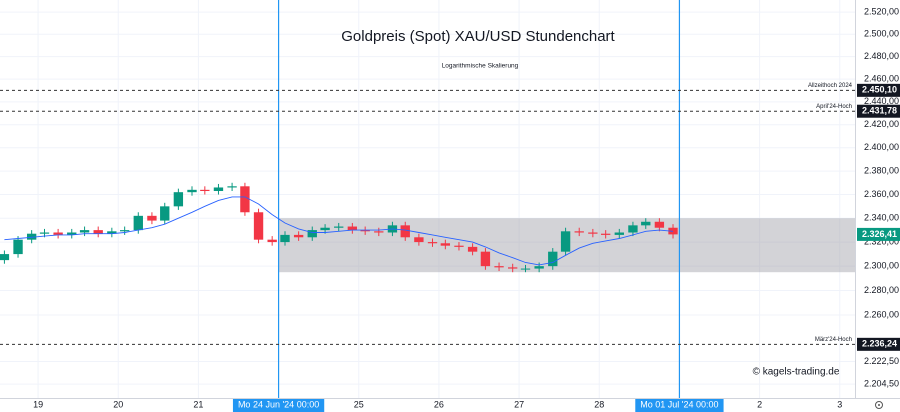 Image resolution: width=900 pixels, height=412 pixels. What do you see at coordinates (38, 404) in the screenshot?
I see `x-tick-label: 19` at bounding box center [38, 404].